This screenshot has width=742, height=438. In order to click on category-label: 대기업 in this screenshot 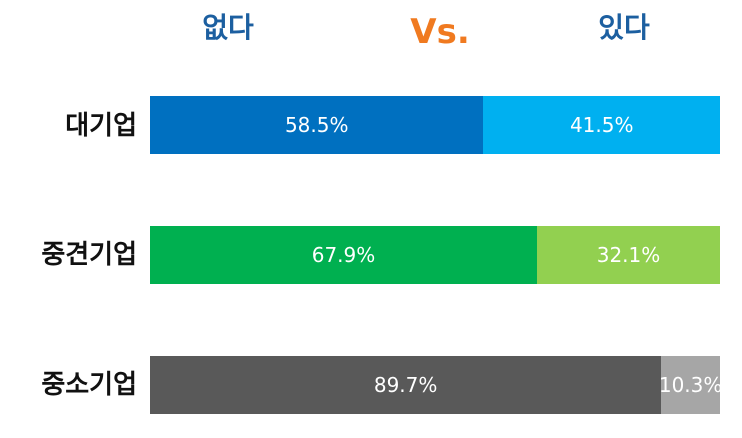, I will do `click(101, 126)`.